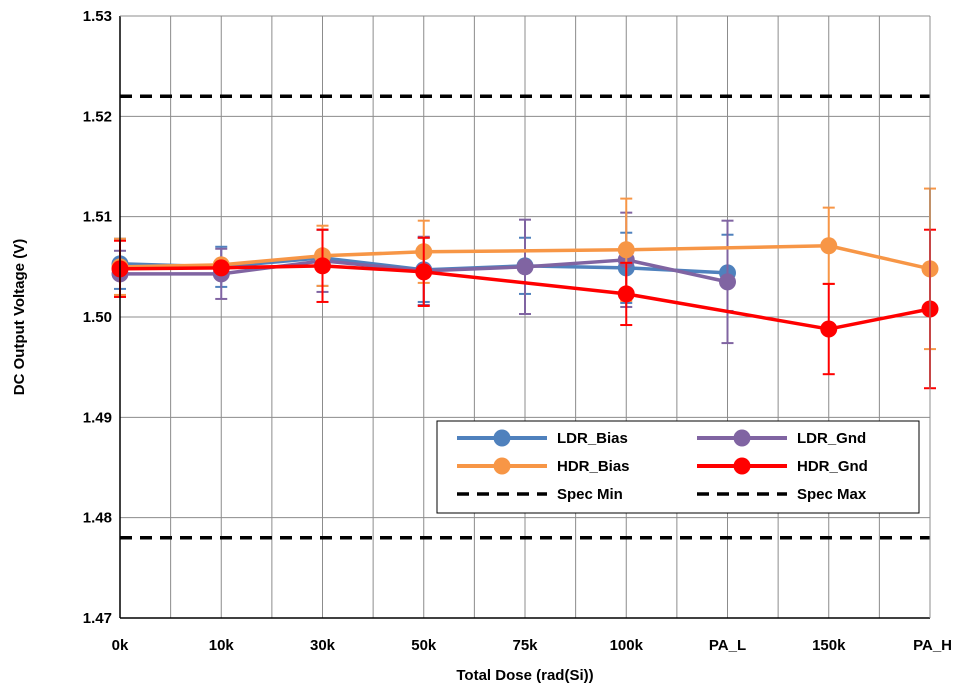 This screenshot has height=689, width=955. Describe the element at coordinates (831, 438) in the screenshot. I see `legend-label: LDR_Gnd` at that location.